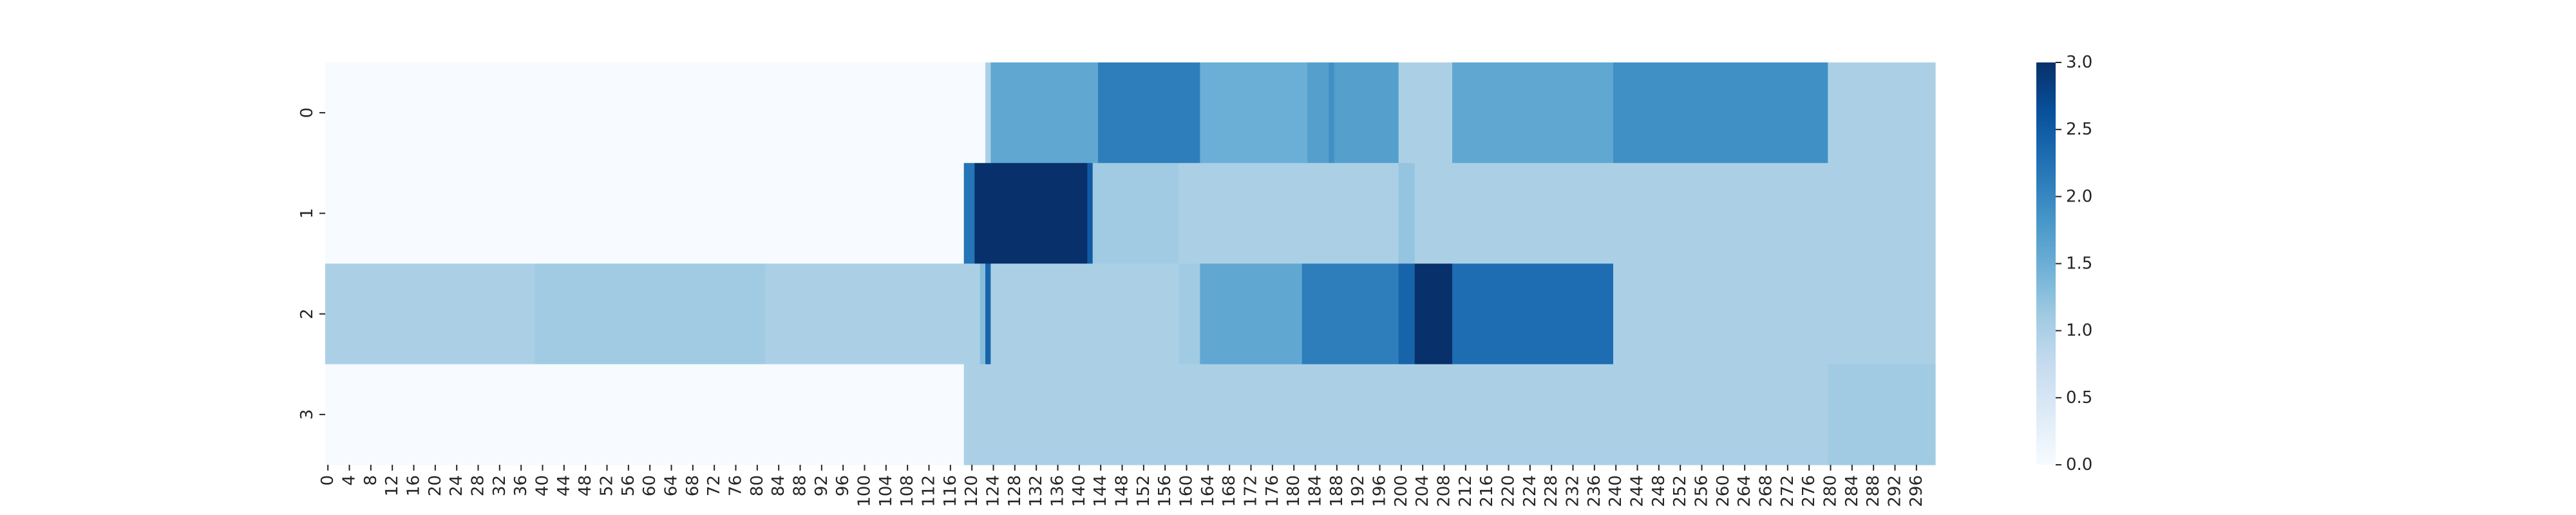  Describe the element at coordinates (757, 486) in the screenshot. I see `x-tick-label: 80` at that location.